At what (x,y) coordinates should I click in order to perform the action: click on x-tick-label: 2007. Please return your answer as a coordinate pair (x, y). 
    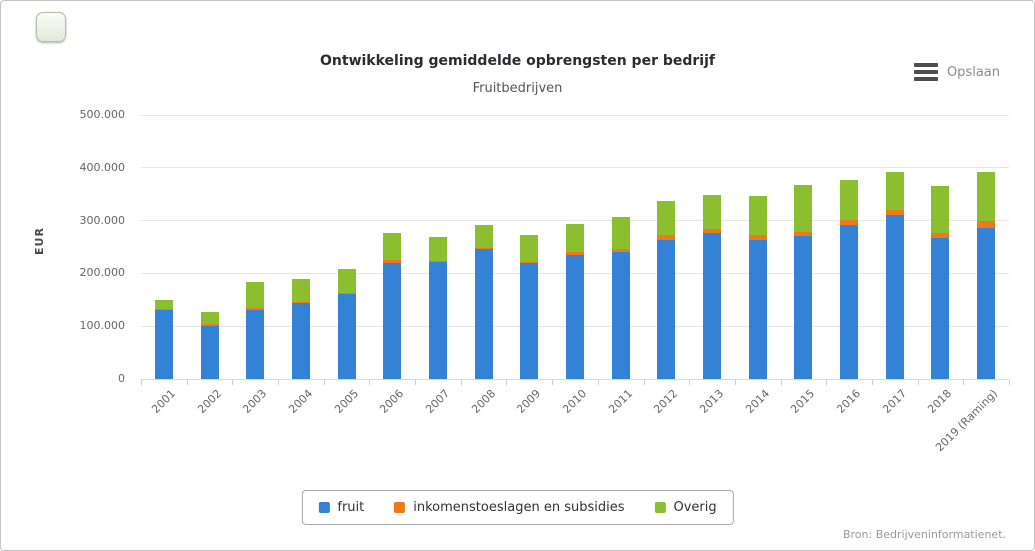
    Looking at the image, I should click on (438, 401).